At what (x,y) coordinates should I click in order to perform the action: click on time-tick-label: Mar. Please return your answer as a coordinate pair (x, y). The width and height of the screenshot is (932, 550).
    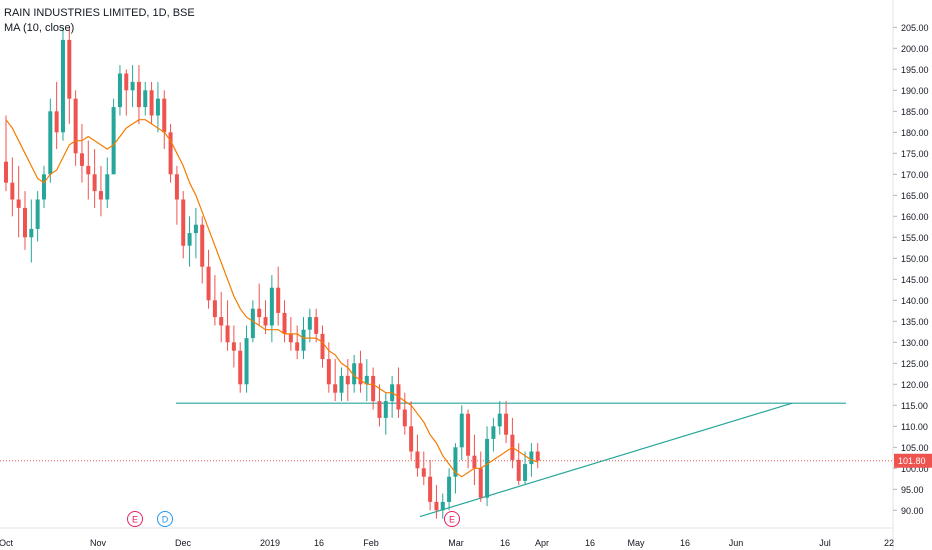
    Looking at the image, I should click on (456, 543).